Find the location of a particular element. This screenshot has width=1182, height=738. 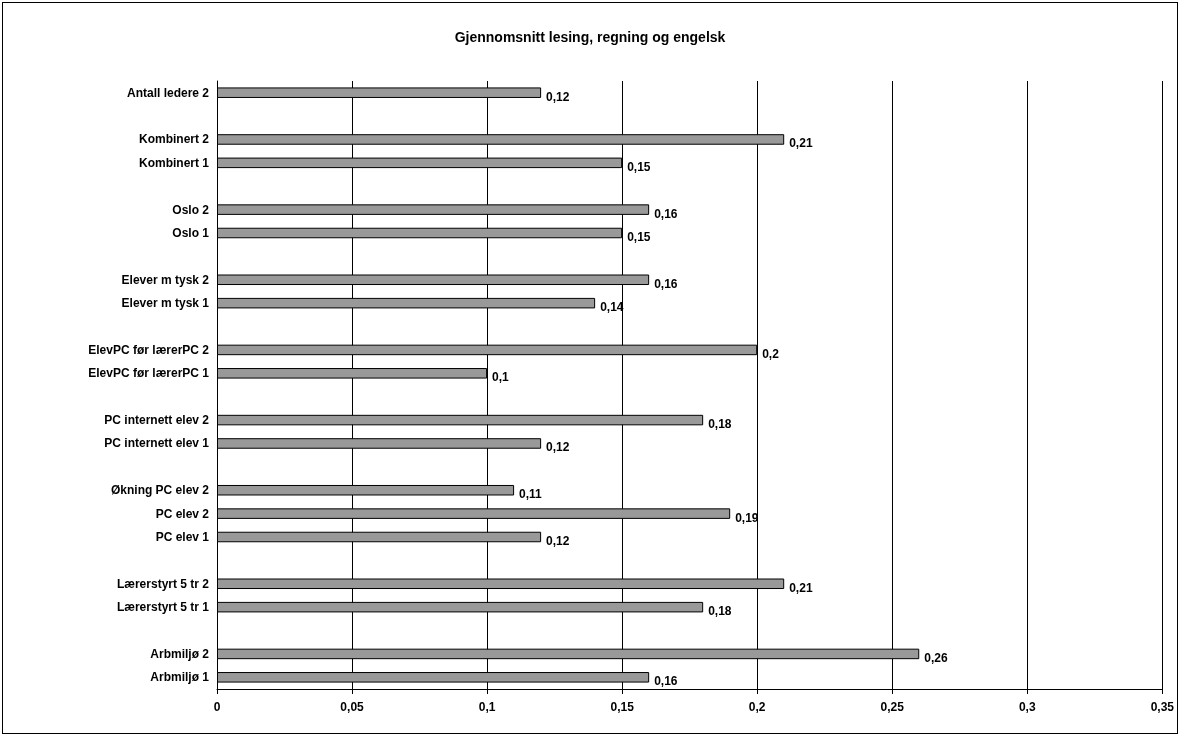

y-tick-label: Lærerstyrt 5 tr 2 is located at coordinates (163, 583).